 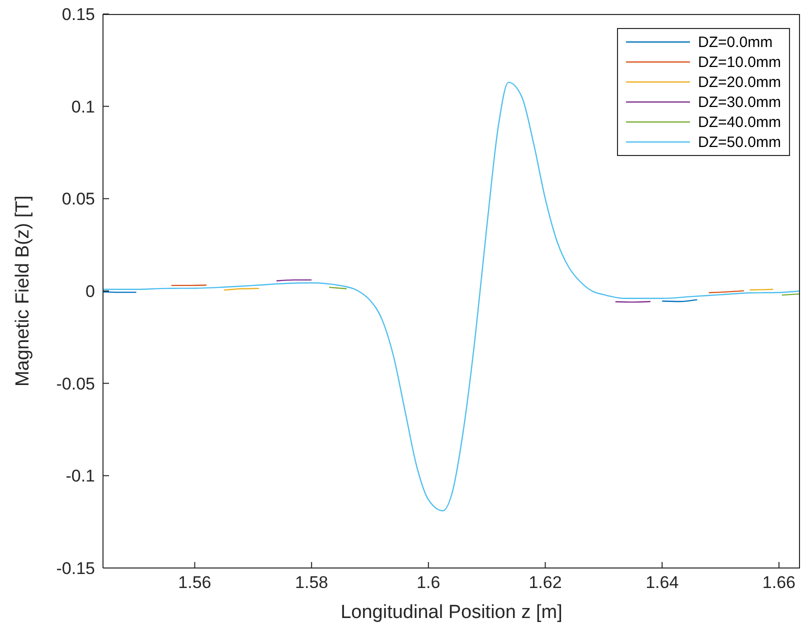 What do you see at coordinates (739, 82) in the screenshot?
I see `legend-label: DZ=20.0mm` at bounding box center [739, 82].